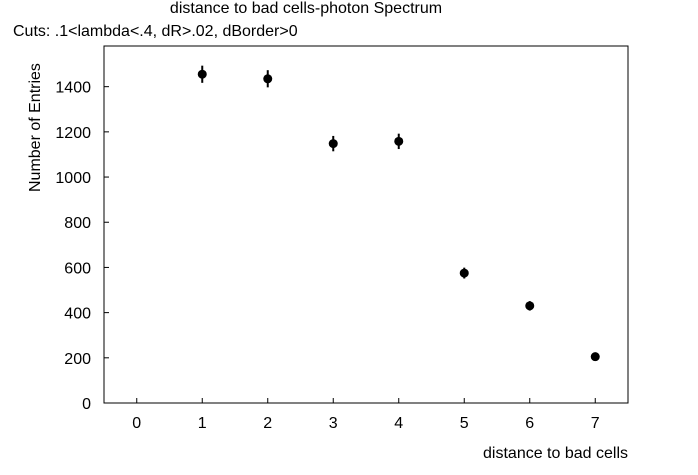  What do you see at coordinates (306, 8) in the screenshot?
I see `chart-title: distance to bad cells-photon Spectrum` at bounding box center [306, 8].